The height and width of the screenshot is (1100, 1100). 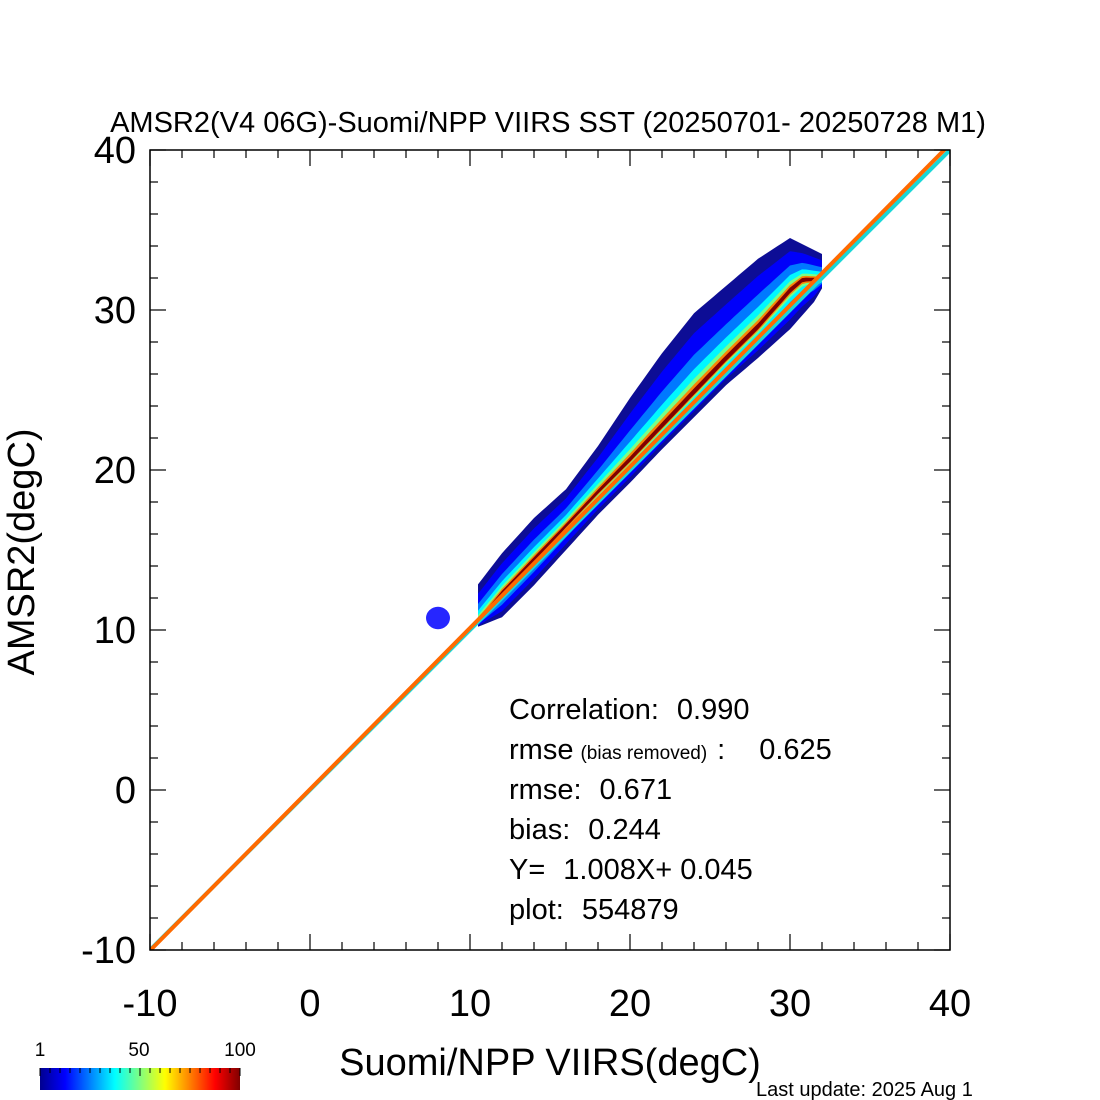 I want to click on colorbar-gradient, so click(x=140, y=1079).